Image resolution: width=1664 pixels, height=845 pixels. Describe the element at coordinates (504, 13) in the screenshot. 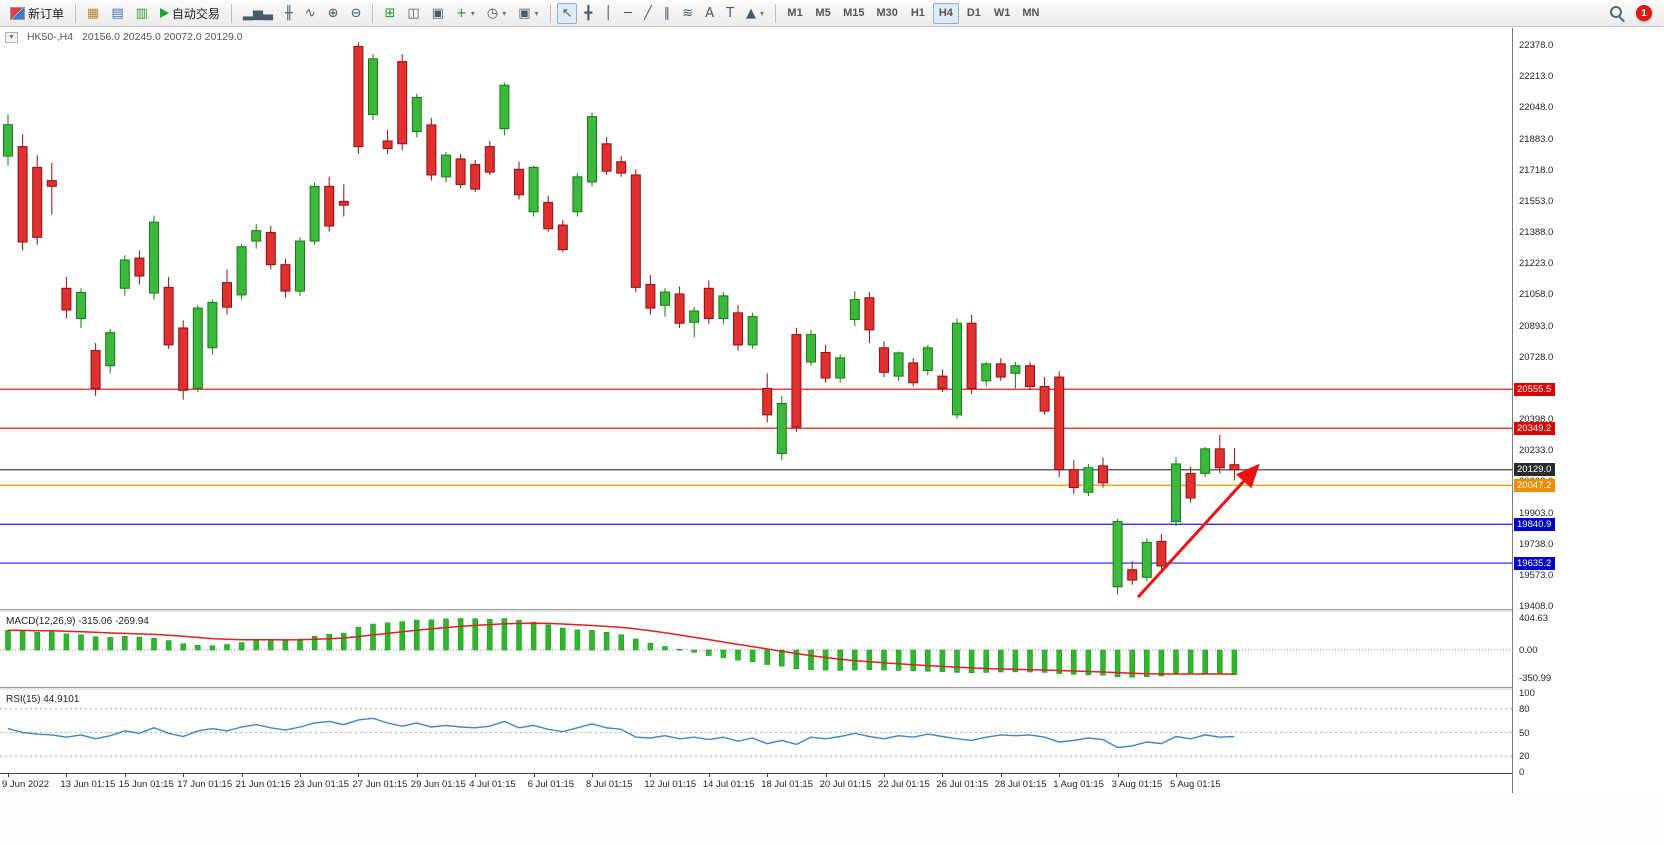

I see `auto-scroll-dropdown-icon: ▾` at that location.